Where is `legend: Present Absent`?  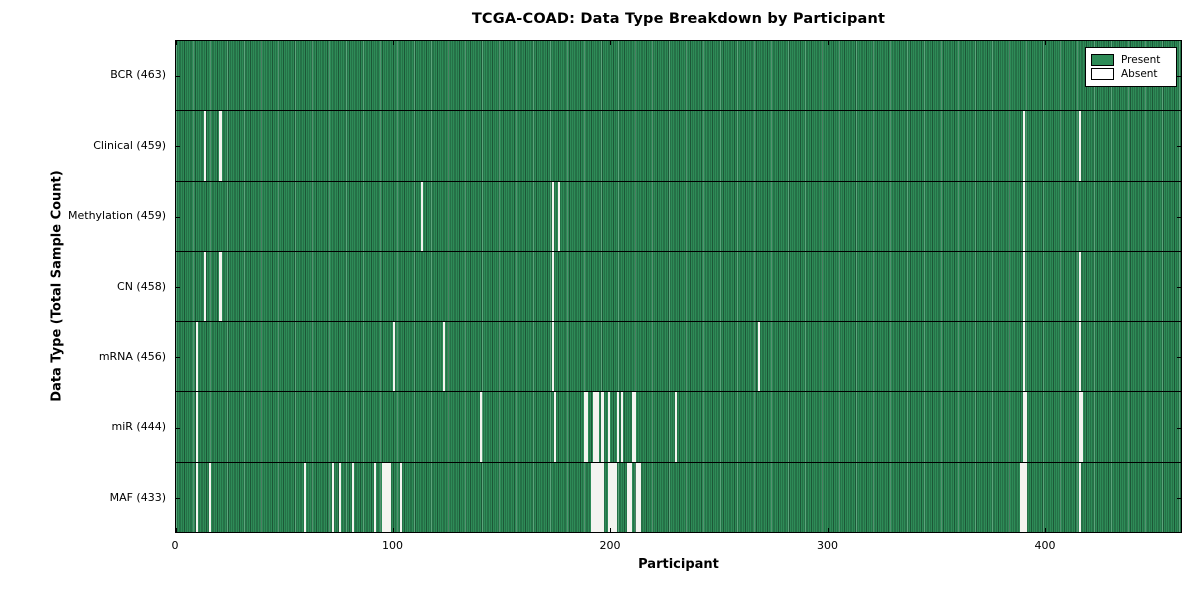 legend: Present Absent is located at coordinates (1131, 67).